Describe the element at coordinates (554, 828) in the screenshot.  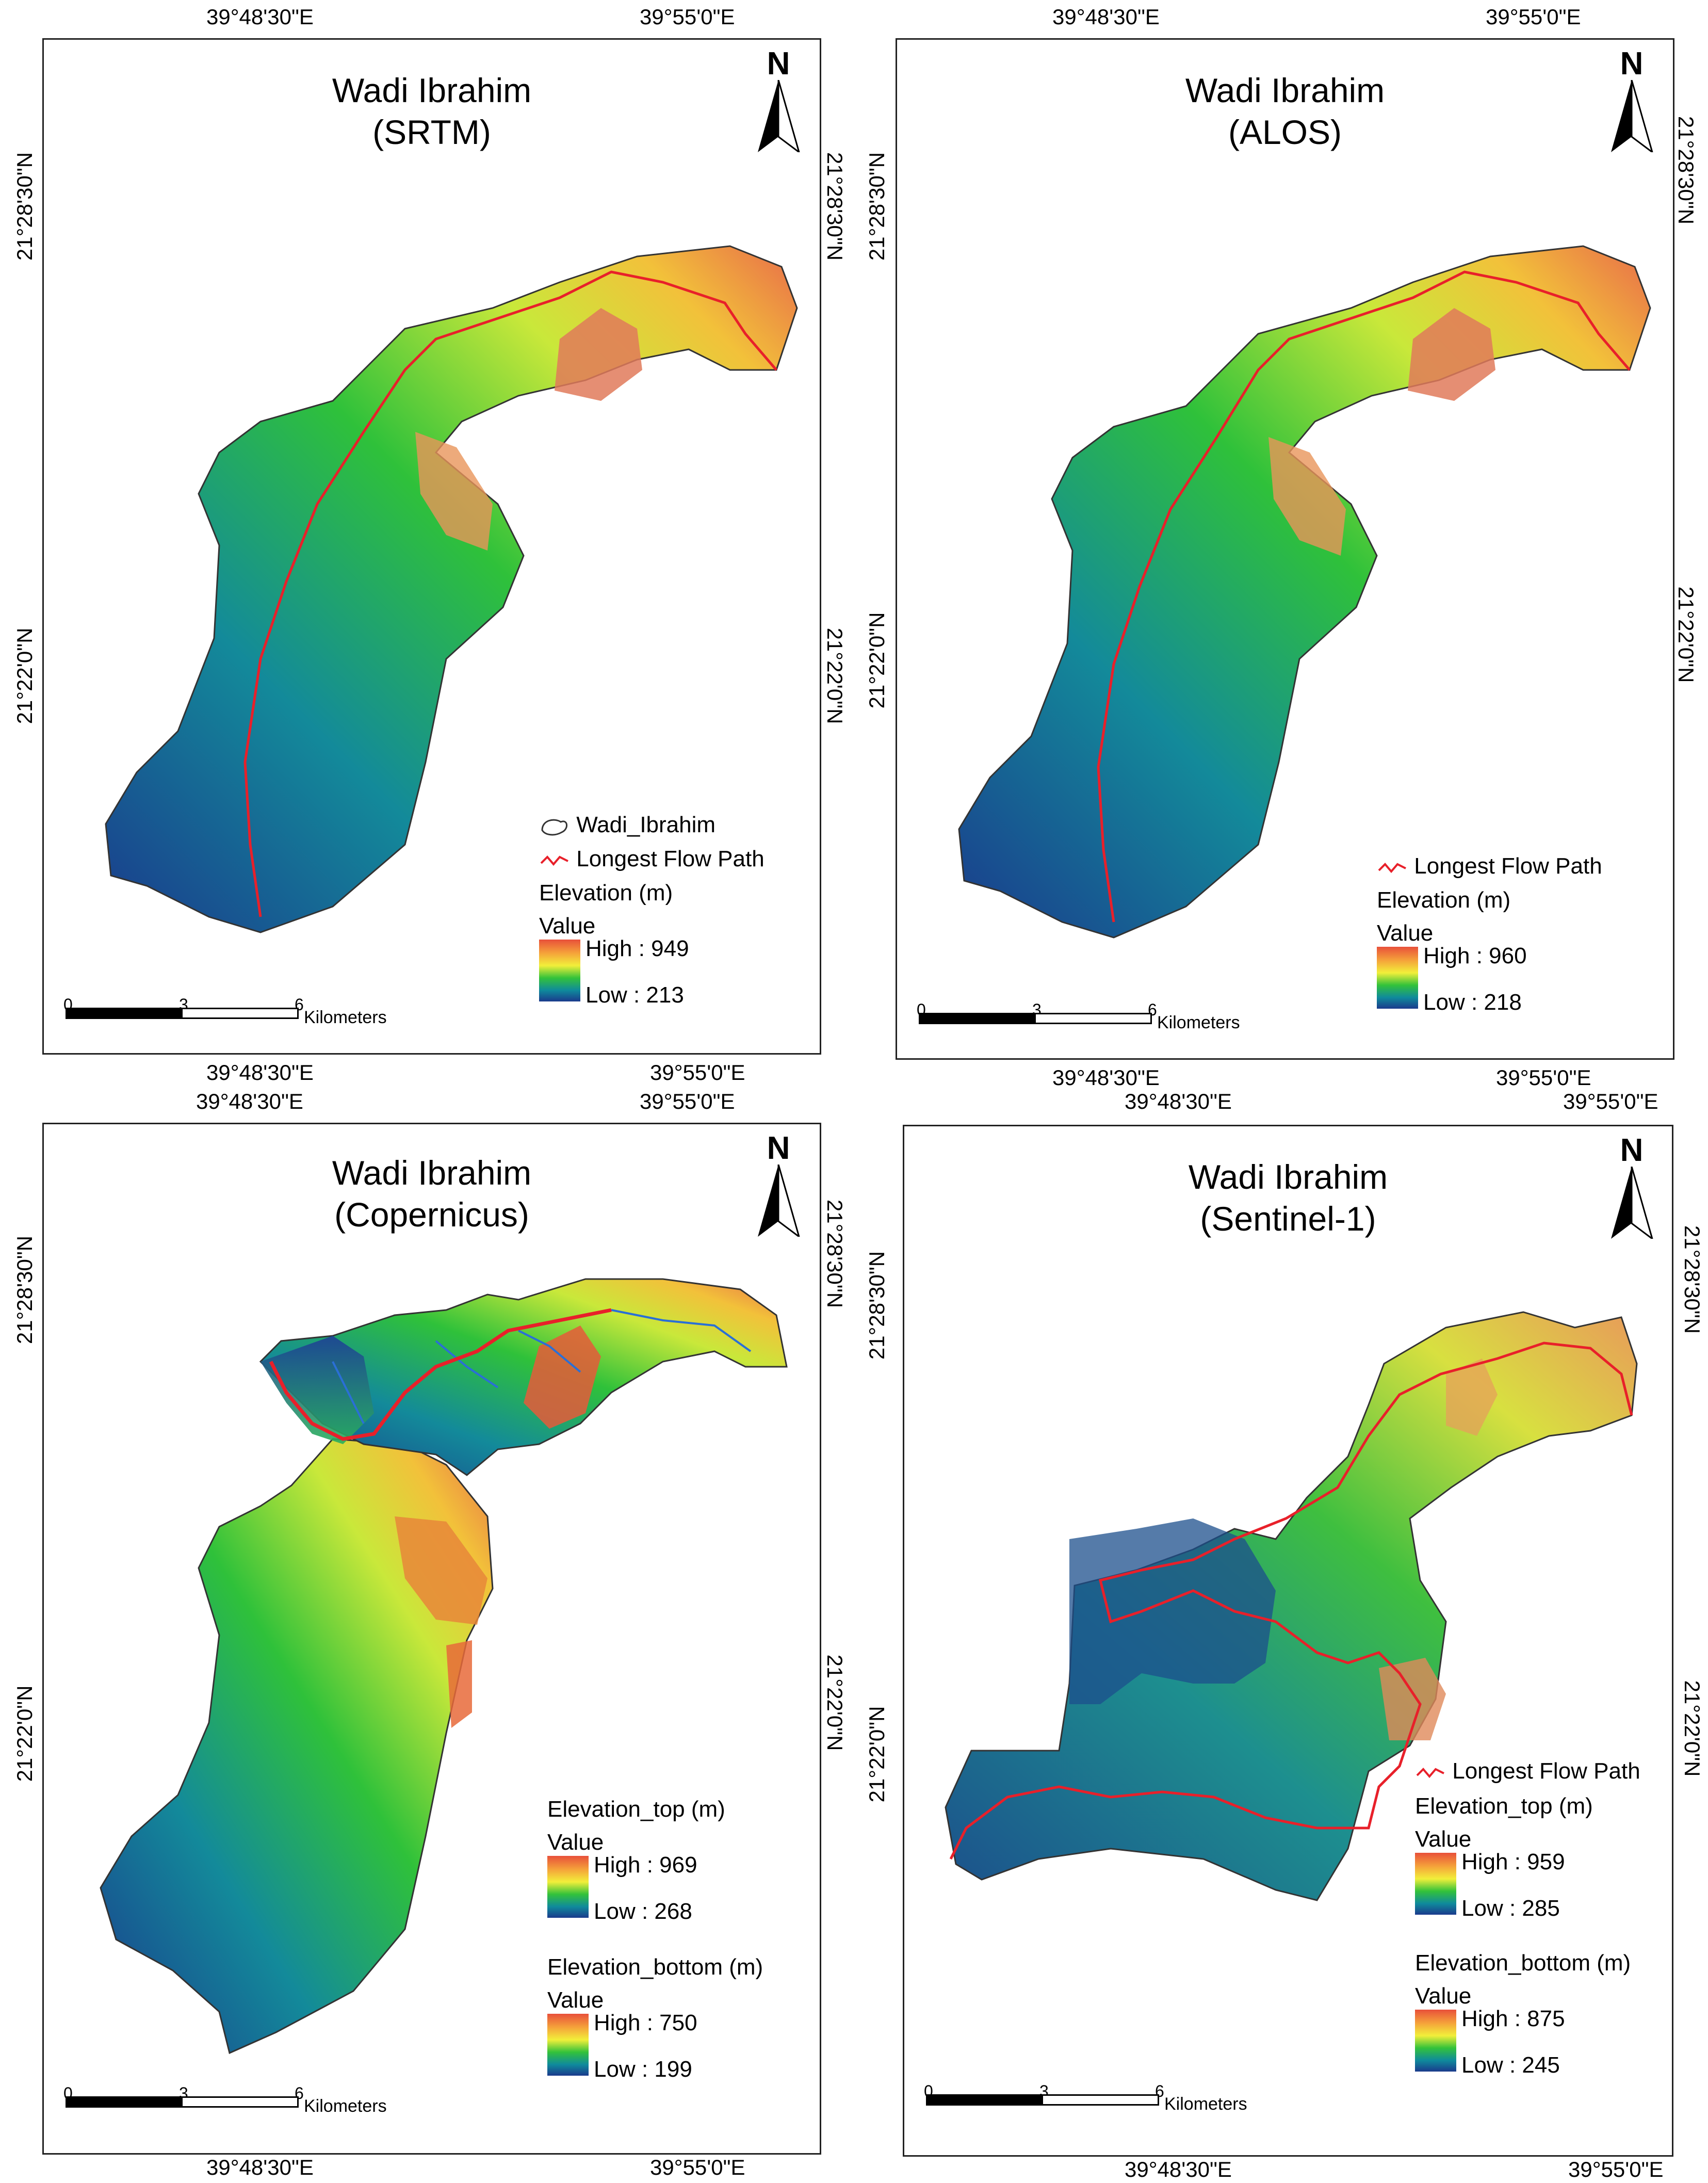
I see `watershed-boundary-icon` at that location.